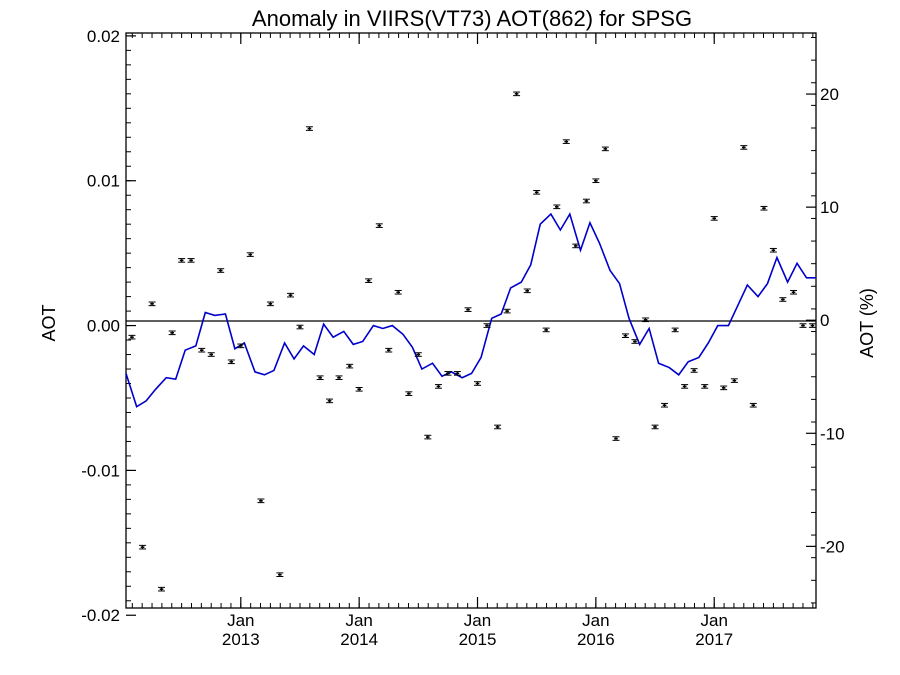  Describe the element at coordinates (829, 94) in the screenshot. I see `y2-tick-label: 20` at that location.